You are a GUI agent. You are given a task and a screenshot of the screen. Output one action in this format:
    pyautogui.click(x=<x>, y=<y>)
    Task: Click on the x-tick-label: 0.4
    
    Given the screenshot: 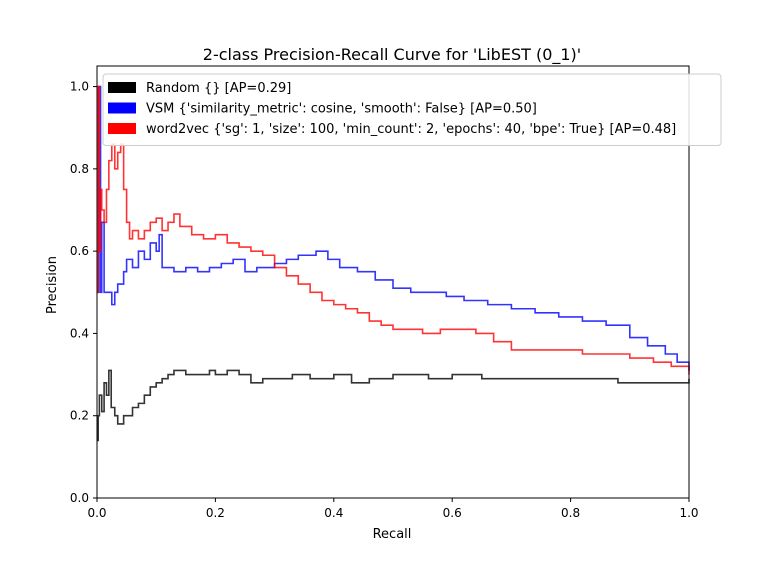 What is the action you would take?
    pyautogui.click(x=333, y=513)
    